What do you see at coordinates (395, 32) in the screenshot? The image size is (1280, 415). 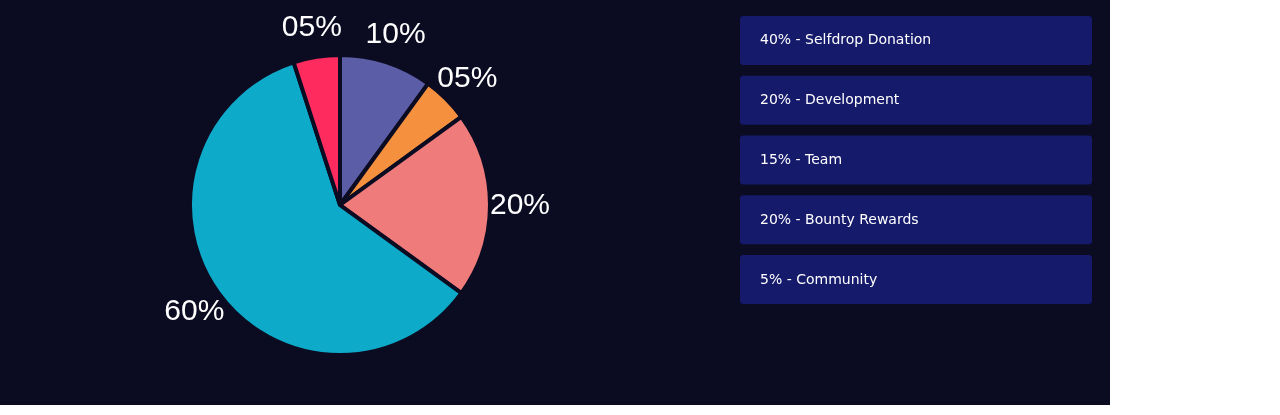 I see `data-label: 10%` at bounding box center [395, 32].